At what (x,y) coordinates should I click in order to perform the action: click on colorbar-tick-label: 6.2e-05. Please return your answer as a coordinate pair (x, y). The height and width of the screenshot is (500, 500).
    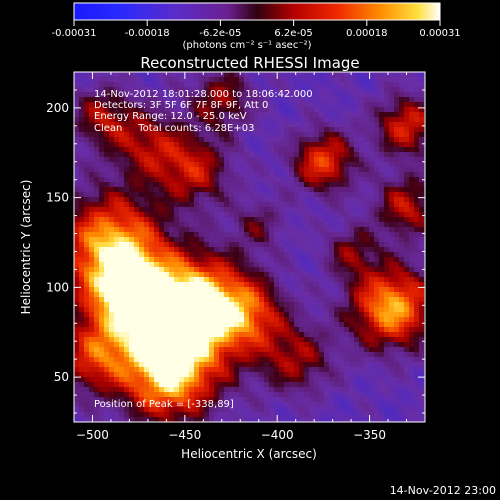
    Looking at the image, I should click on (293, 33).